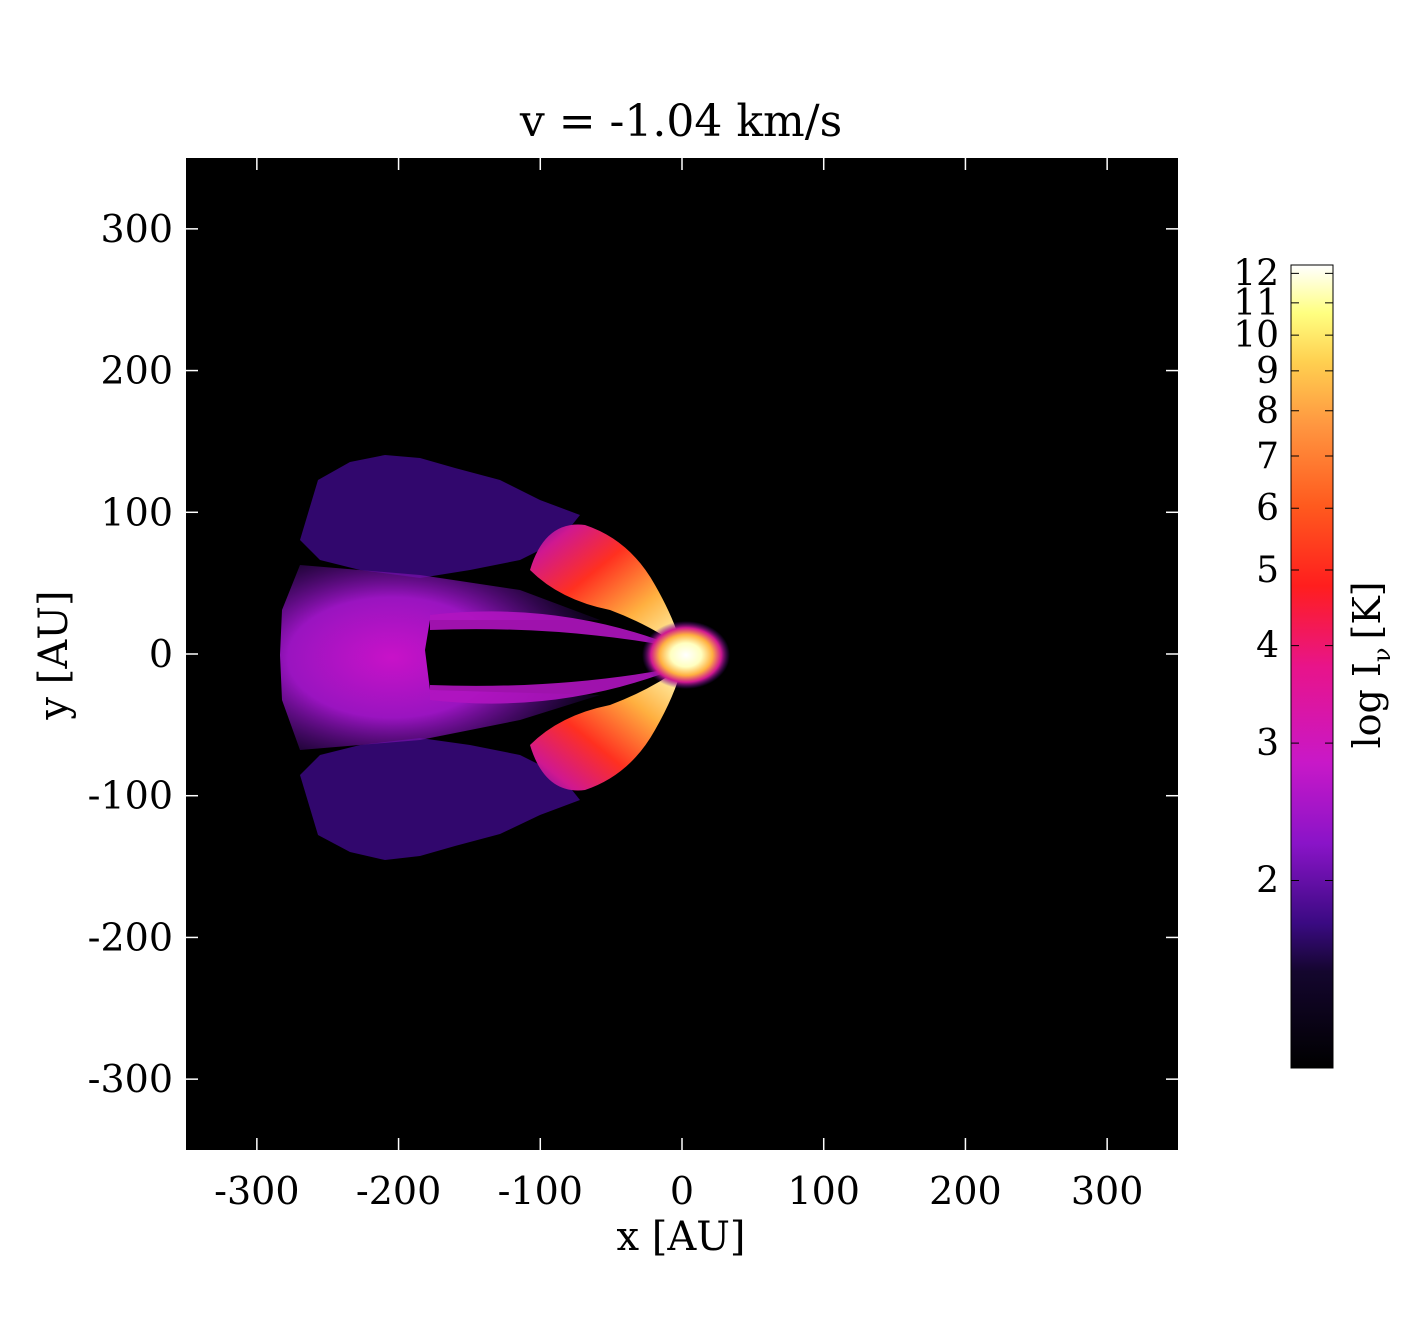  Describe the element at coordinates (130, 796) in the screenshot. I see `y-tick-label: -100` at that location.